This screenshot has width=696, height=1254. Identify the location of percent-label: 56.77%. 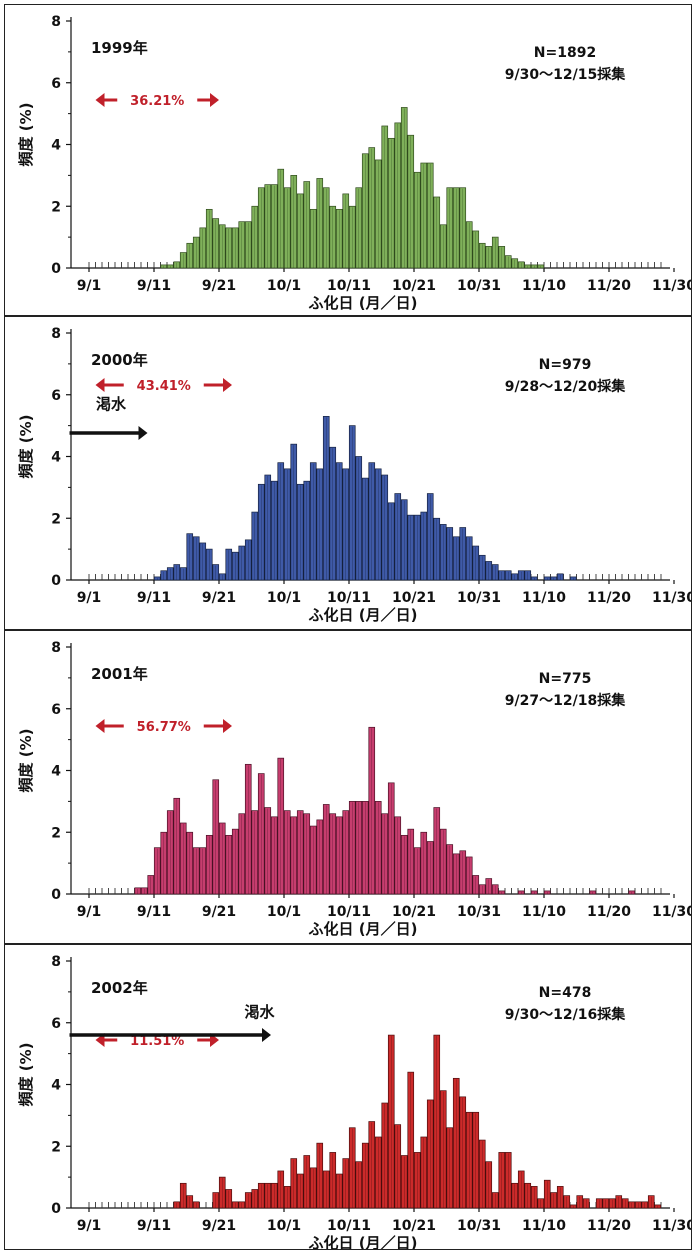
(164, 727).